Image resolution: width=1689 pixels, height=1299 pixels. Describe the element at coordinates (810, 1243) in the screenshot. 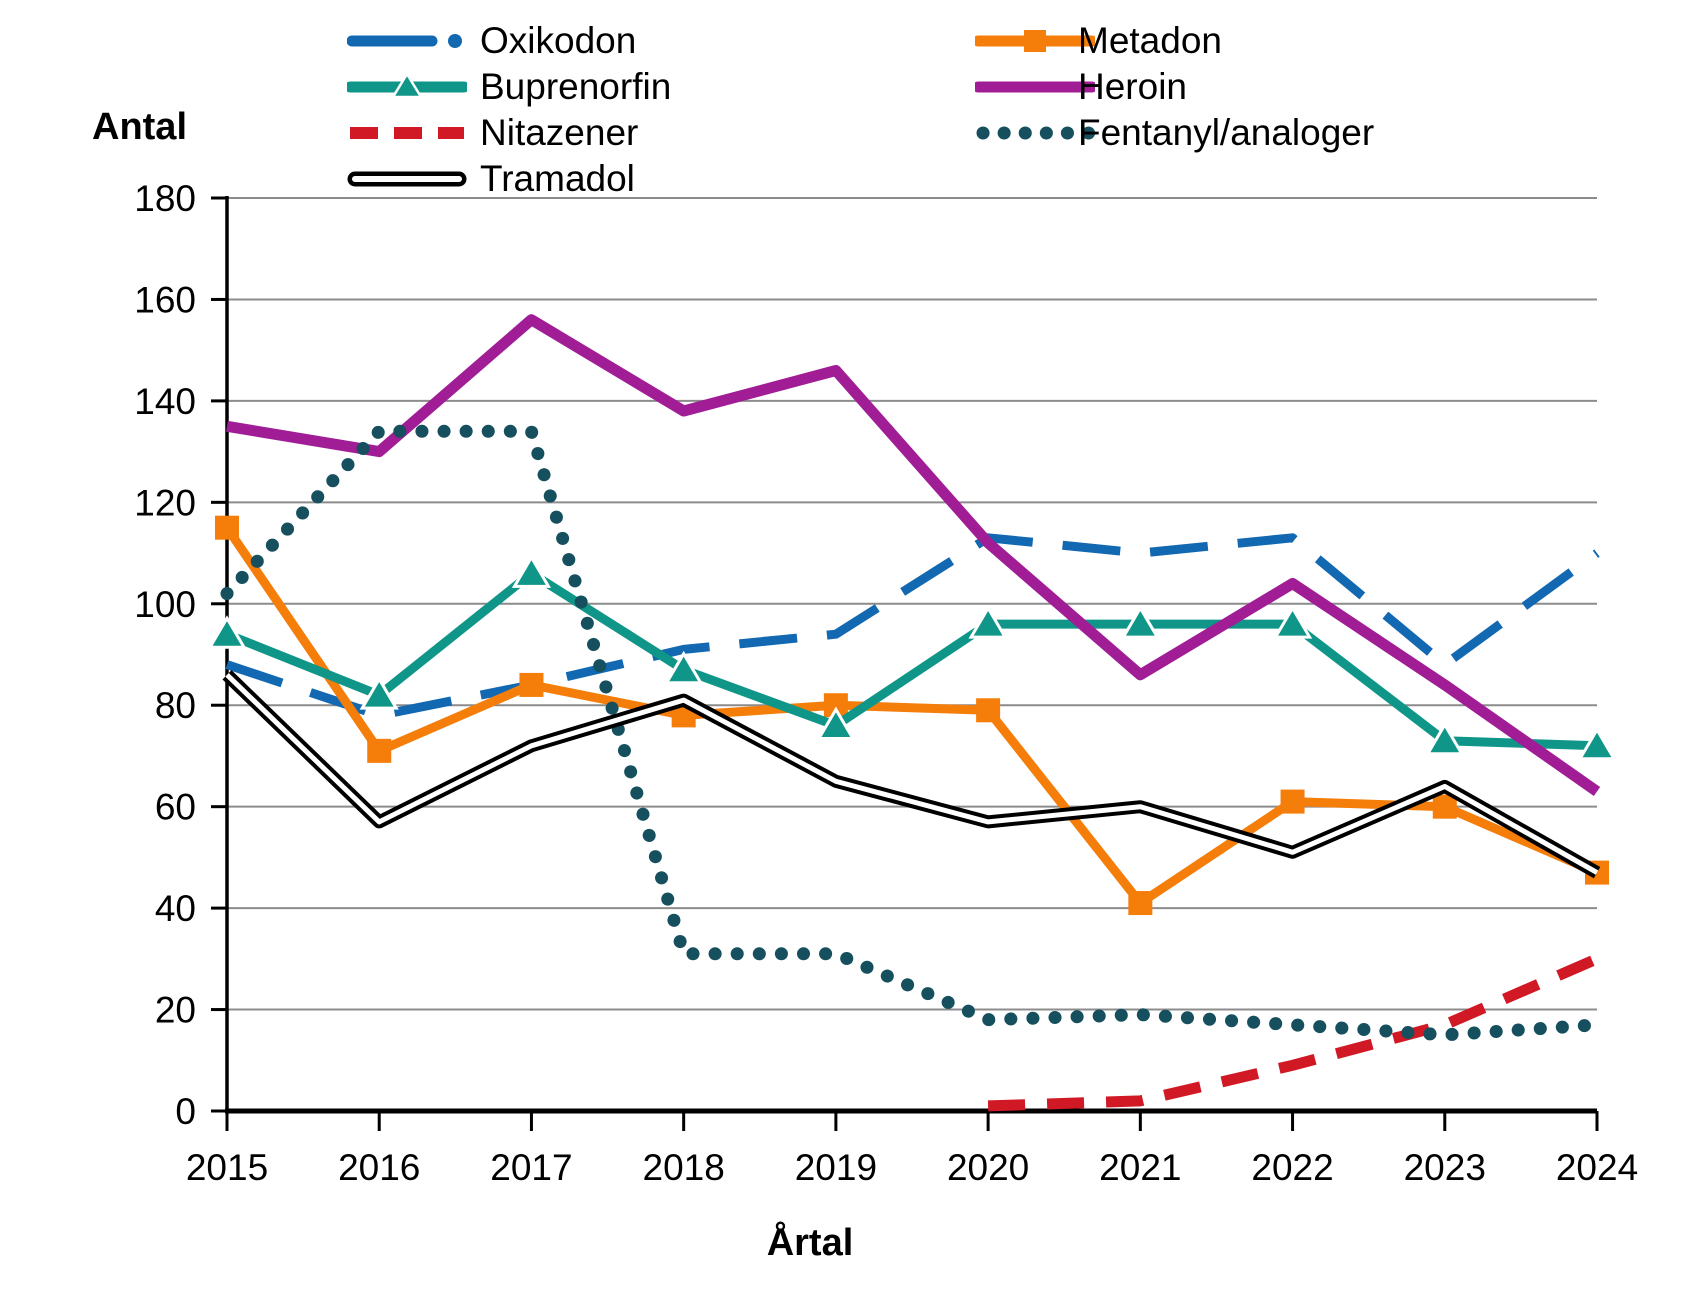

I see `x-axis-title: Årtal` at that location.